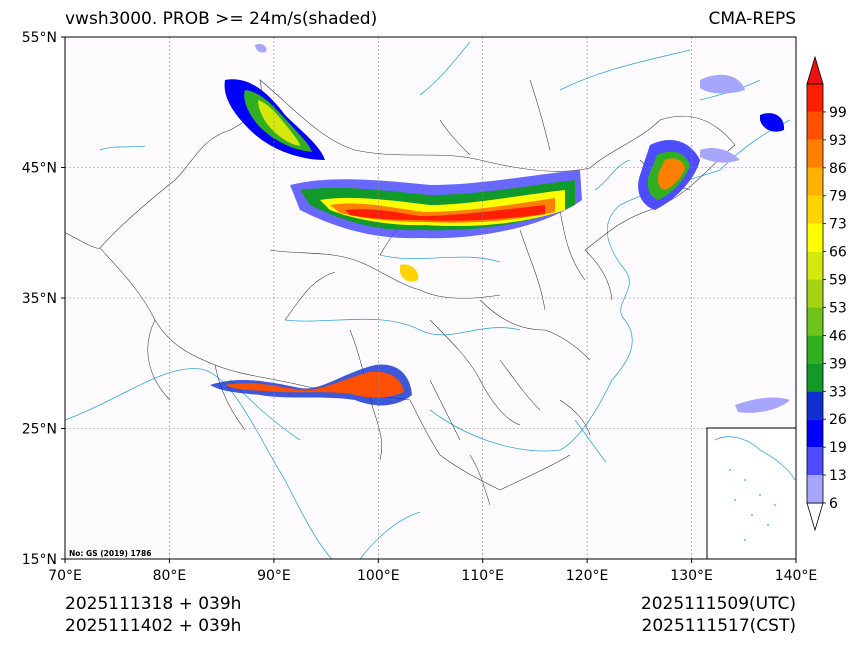 The image size is (860, 647). I want to click on valid-time-utc: 2025111509(UTC), so click(718, 604).